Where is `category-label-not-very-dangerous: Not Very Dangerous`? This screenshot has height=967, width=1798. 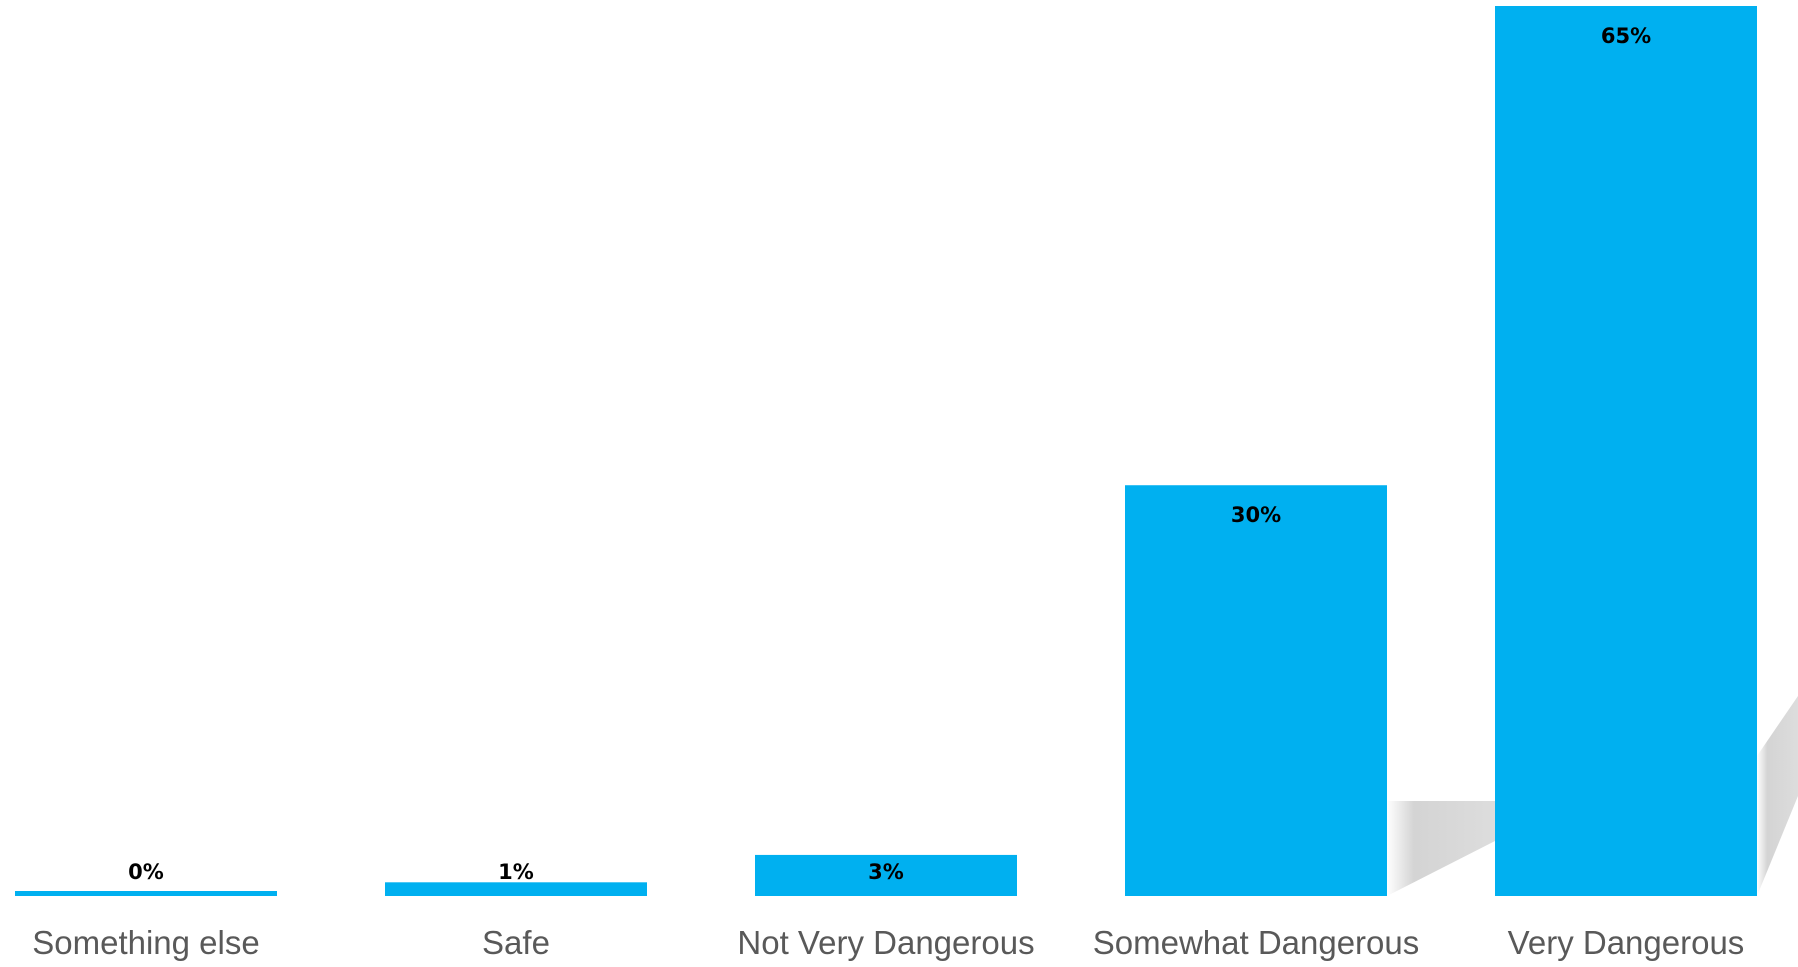
category-label-not-very-dangerous: Not Very Dangerous is located at coordinates (885, 942).